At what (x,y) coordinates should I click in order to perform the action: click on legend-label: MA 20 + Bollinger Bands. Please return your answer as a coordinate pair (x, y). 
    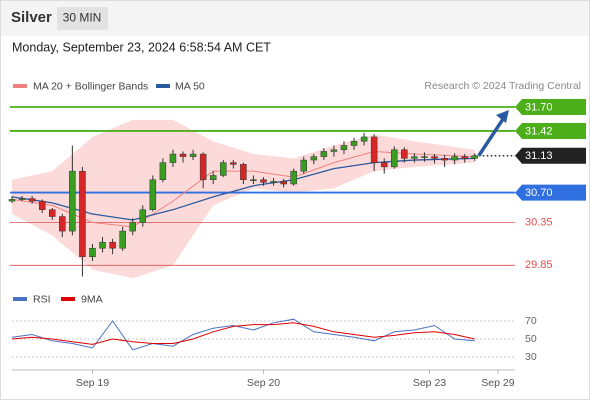
    Looking at the image, I should click on (90, 86).